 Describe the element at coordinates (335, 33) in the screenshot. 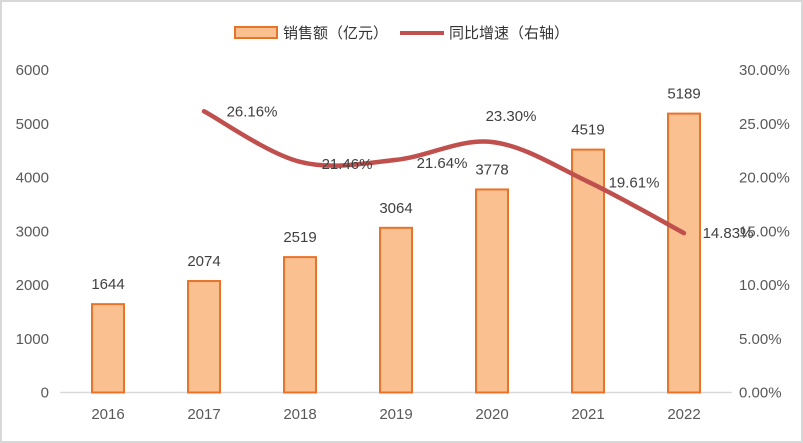

I see `legend-label-sales: 销售额（亿元）` at that location.